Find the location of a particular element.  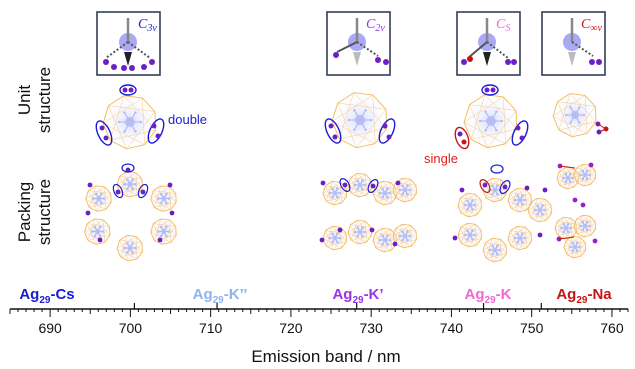

symmetry-label: C∞v is located at coordinates (591, 25).